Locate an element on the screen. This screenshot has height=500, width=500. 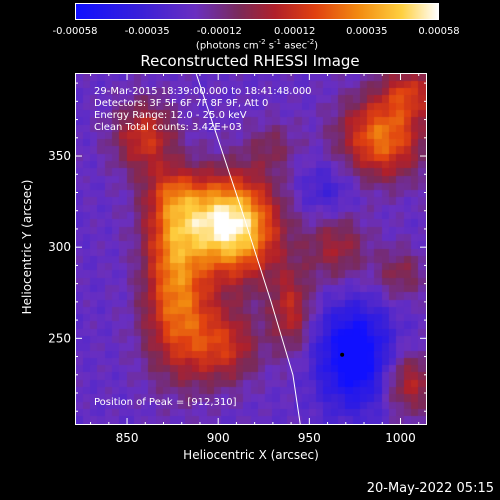
colorbar-units: (photons cm-2 s-1 asec-2) is located at coordinates (257, 45).